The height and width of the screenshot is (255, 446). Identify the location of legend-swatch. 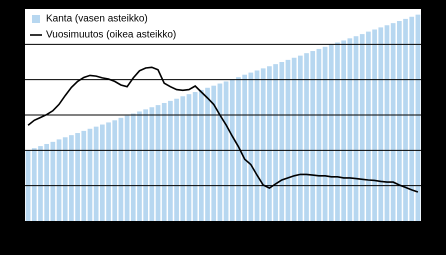
(36, 19).